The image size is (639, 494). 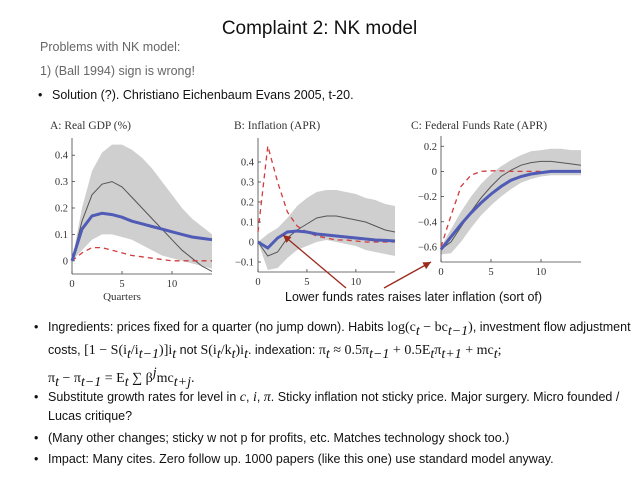 I want to click on math-part: )]i, so click(x=166, y=350).